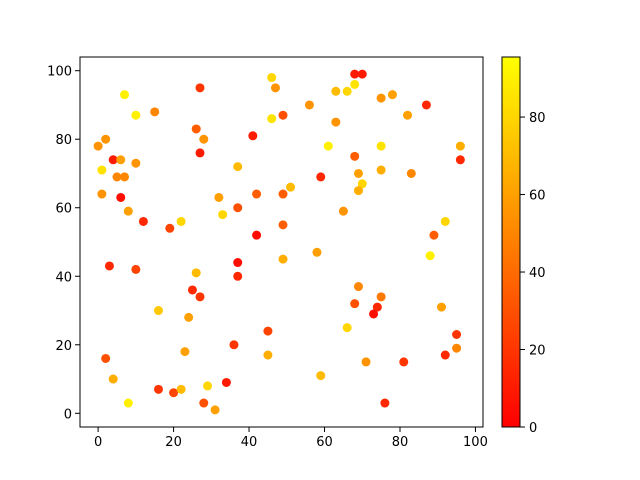  What do you see at coordinates (63, 209) in the screenshot?
I see `y-tick-label: 60` at bounding box center [63, 209].